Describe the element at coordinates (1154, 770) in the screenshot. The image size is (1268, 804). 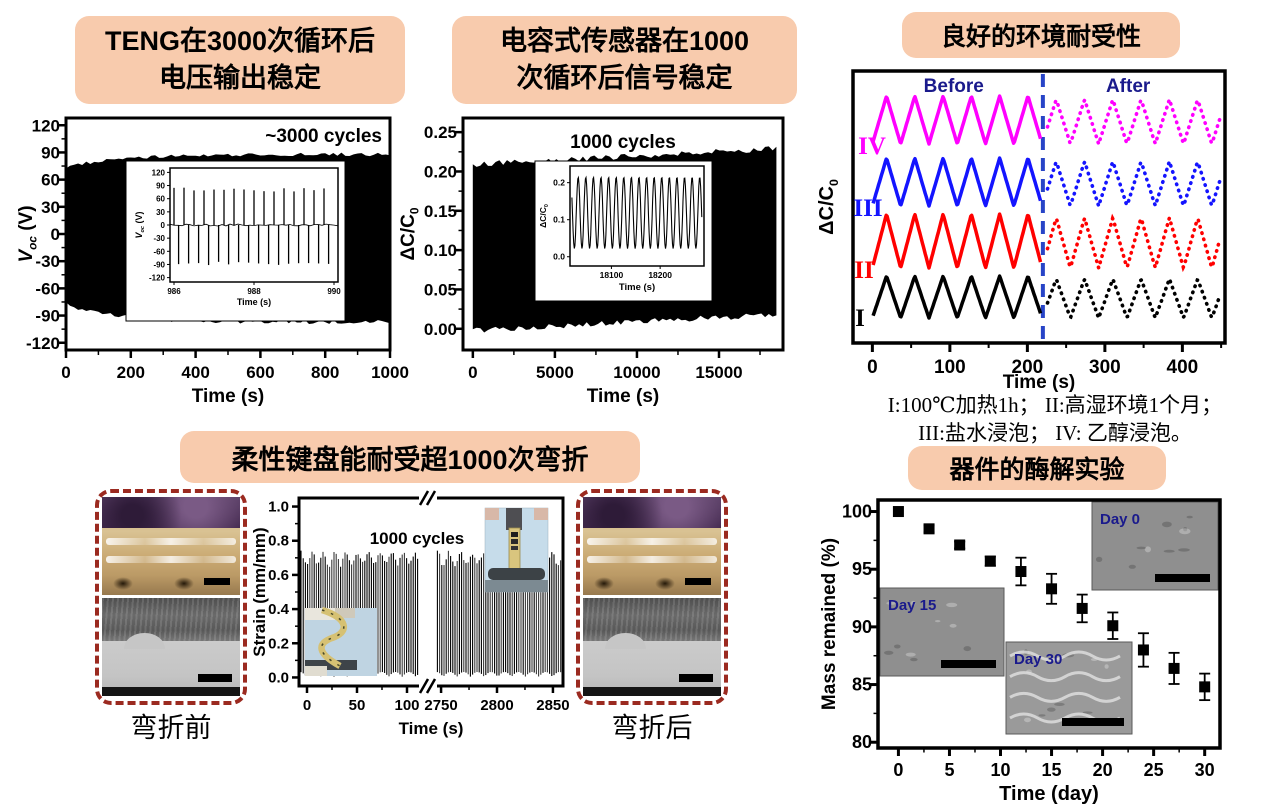
I see `x-tick-label: 25` at that location.